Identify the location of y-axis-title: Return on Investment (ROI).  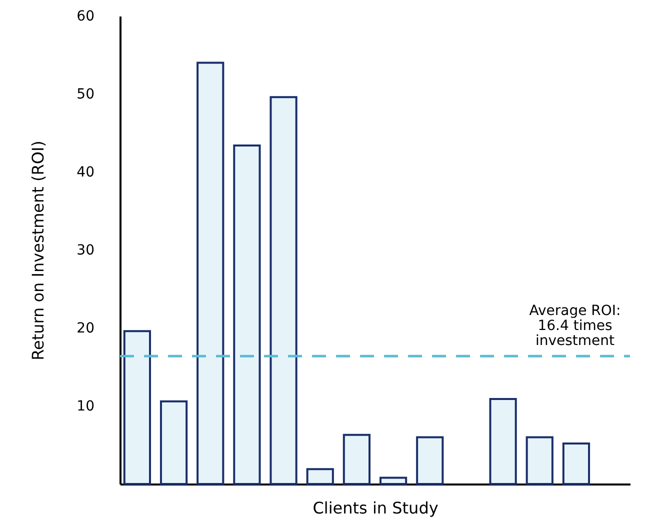
(38, 250).